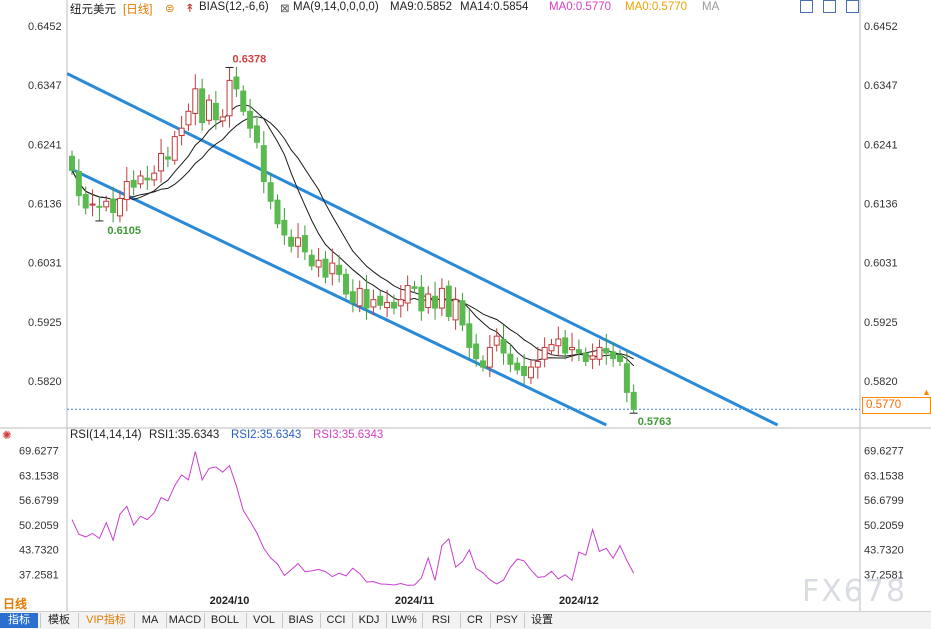 This screenshot has width=931, height=629. I want to click on y-tick-label-left: 0.6136, so click(45, 205).